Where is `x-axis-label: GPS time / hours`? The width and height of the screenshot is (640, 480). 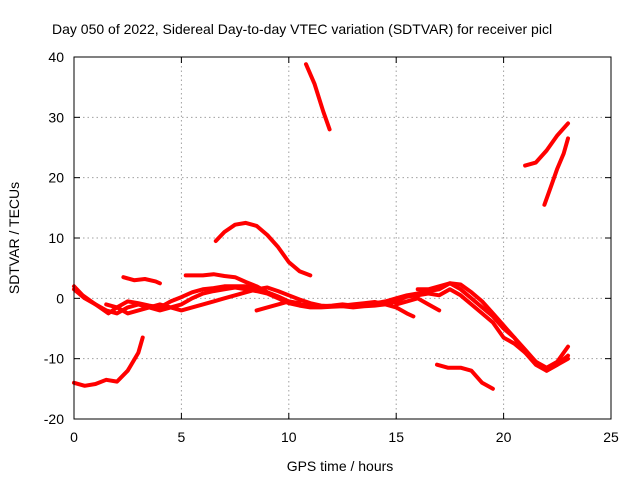 x-axis-label: GPS time / hours is located at coordinates (340, 466).